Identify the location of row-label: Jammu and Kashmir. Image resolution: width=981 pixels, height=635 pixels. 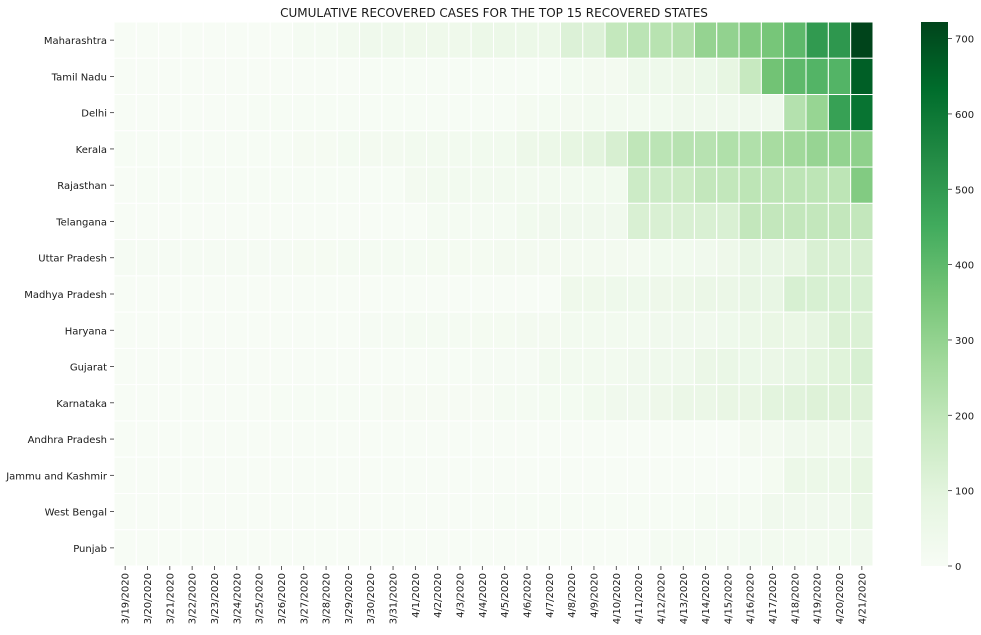
(56, 476).